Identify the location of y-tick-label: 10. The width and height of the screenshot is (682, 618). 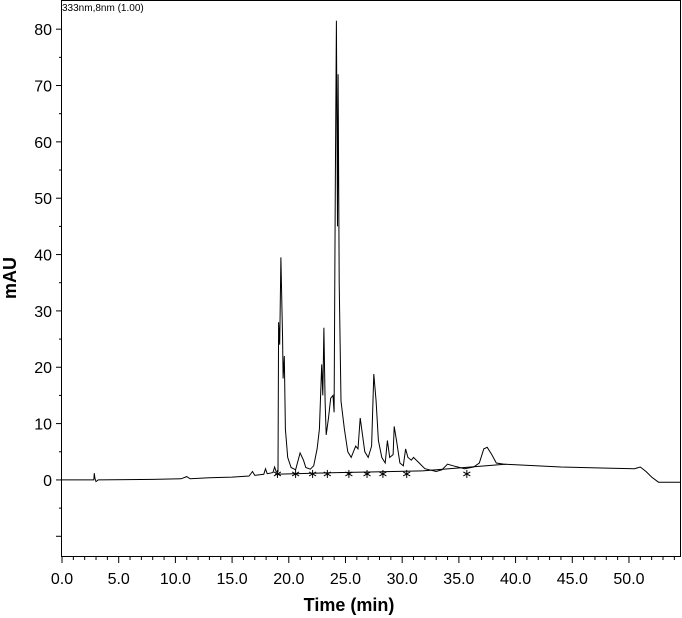
(43, 425).